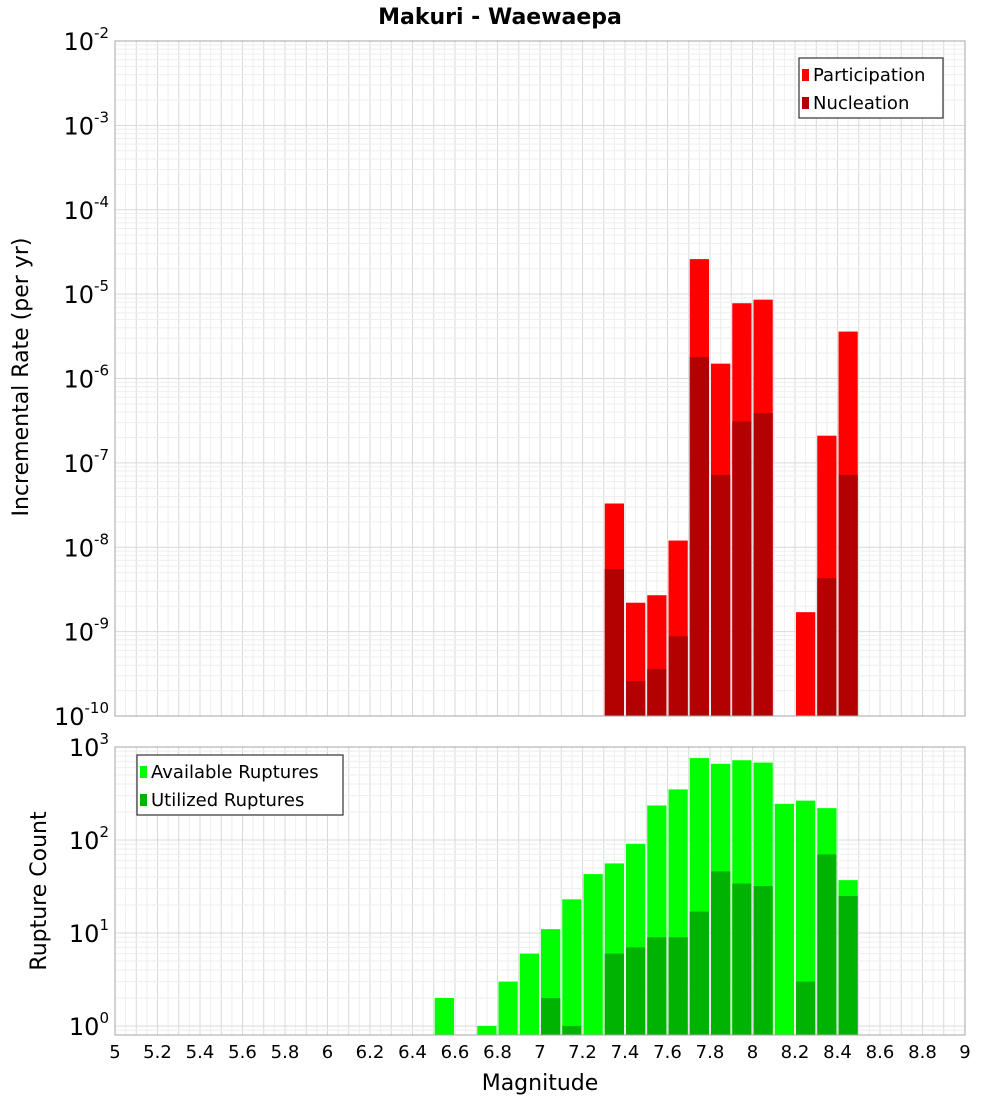  Describe the element at coordinates (39, 891) in the screenshot. I see `bottom-y-axis-label: Rupture Count` at that location.